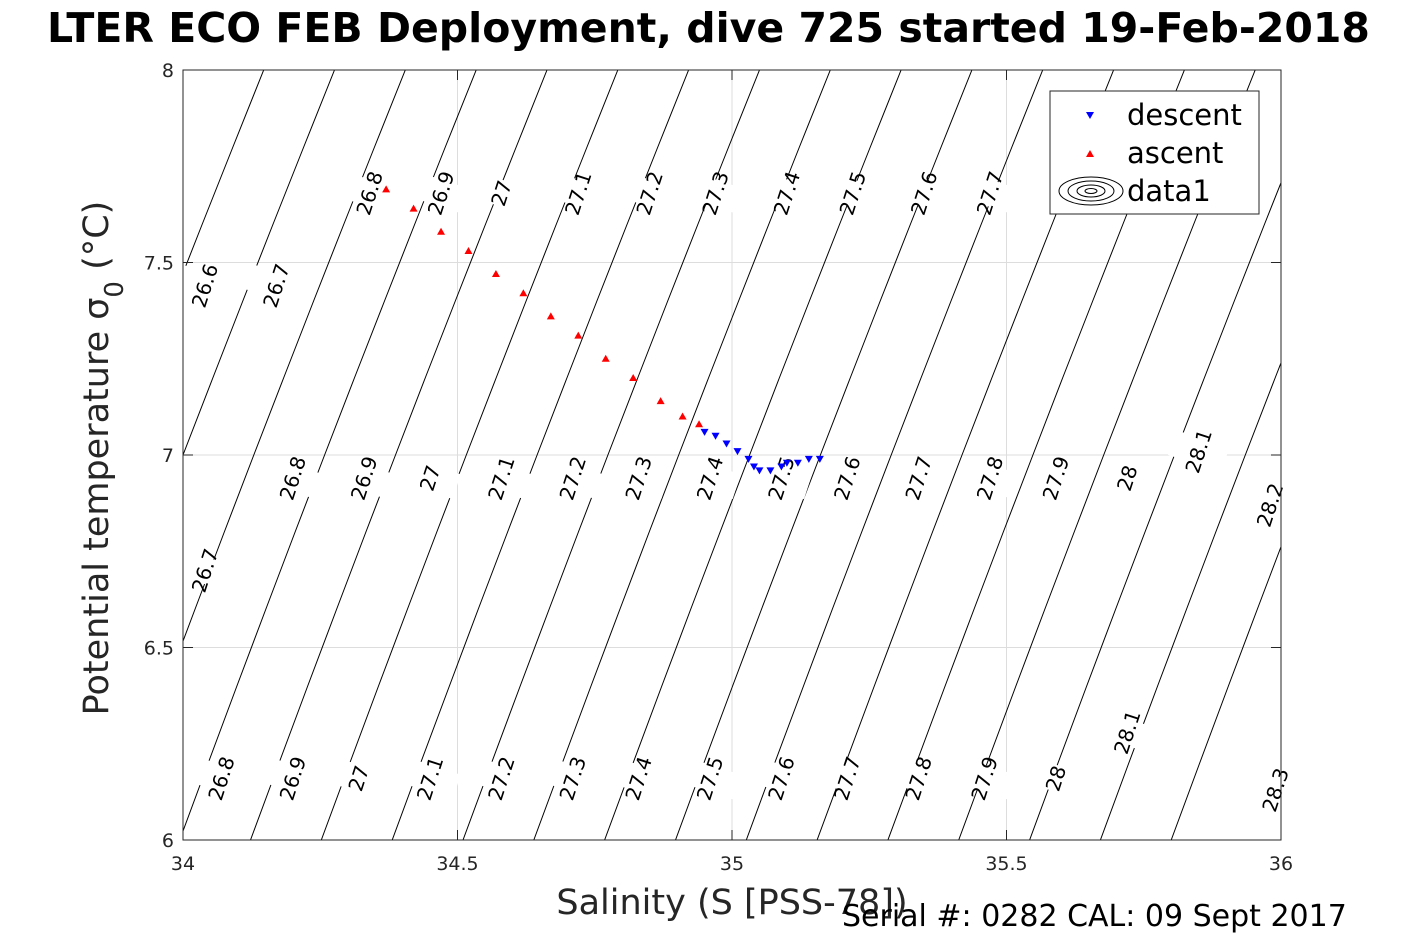 The width and height of the screenshot is (1417, 945). What do you see at coordinates (1175, 153) in the screenshot?
I see `legend-ascent-label: ascent` at bounding box center [1175, 153].